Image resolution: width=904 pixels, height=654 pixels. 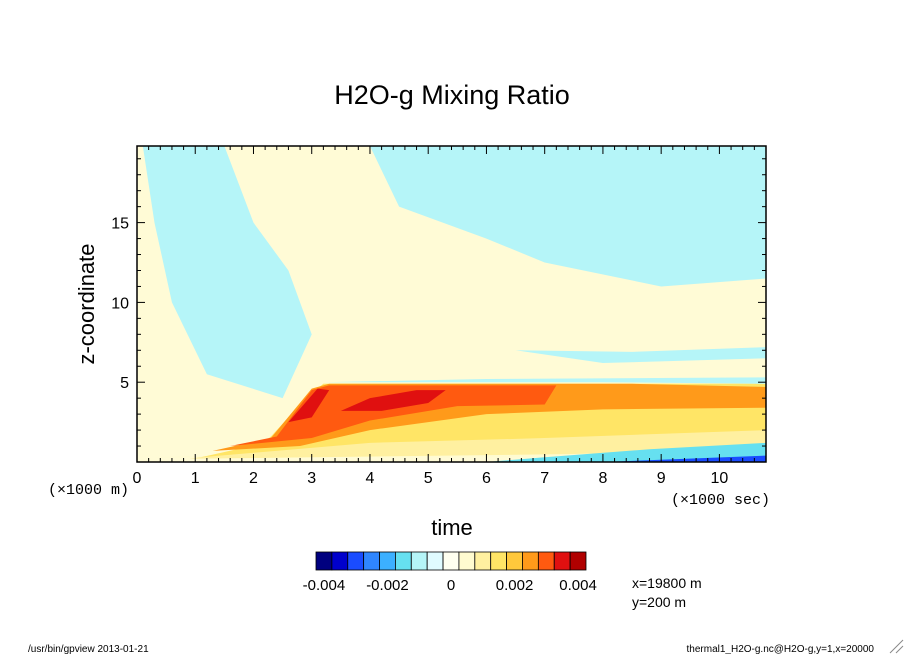 I want to click on y-tick-label: 15, so click(x=120, y=224).